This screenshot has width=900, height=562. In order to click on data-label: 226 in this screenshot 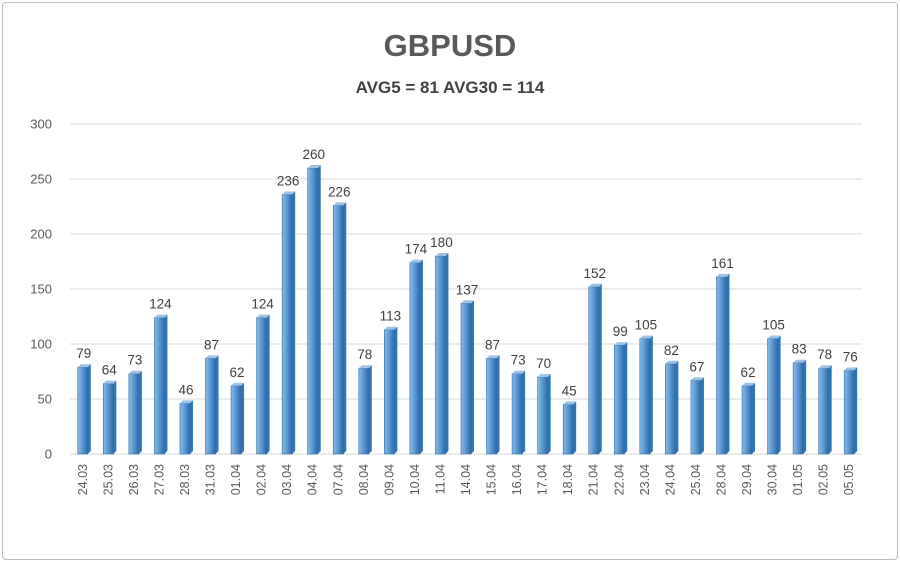, I will do `click(339, 191)`.